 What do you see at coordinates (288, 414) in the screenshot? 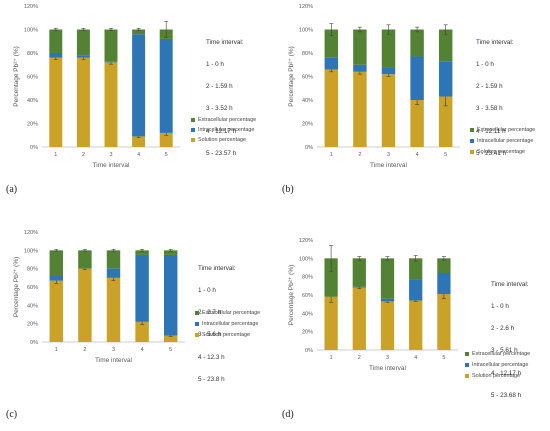
I see `panel-label-d: (d)` at bounding box center [288, 414].